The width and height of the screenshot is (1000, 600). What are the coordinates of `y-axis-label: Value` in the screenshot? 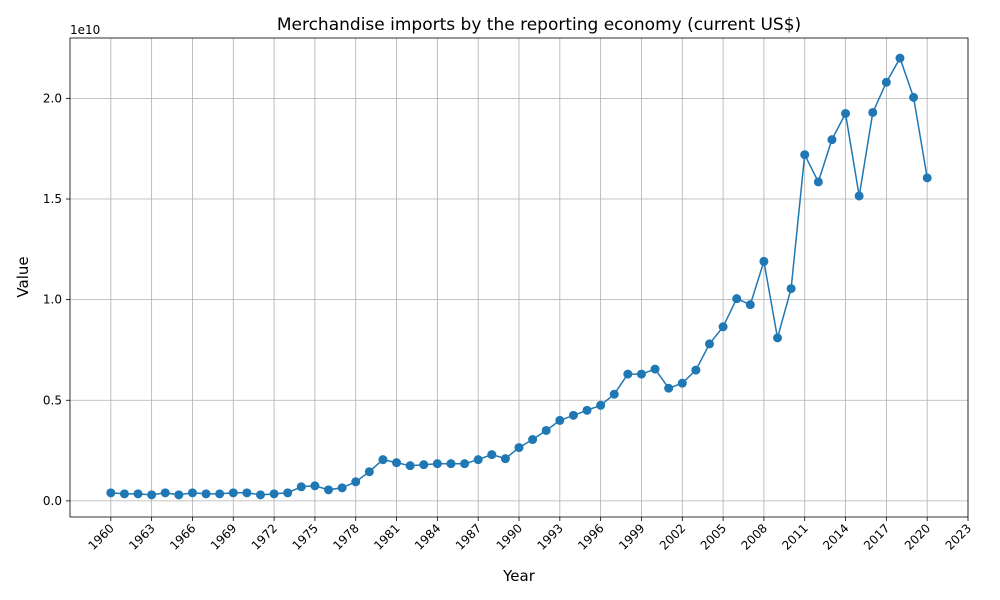 It's located at (23, 276).